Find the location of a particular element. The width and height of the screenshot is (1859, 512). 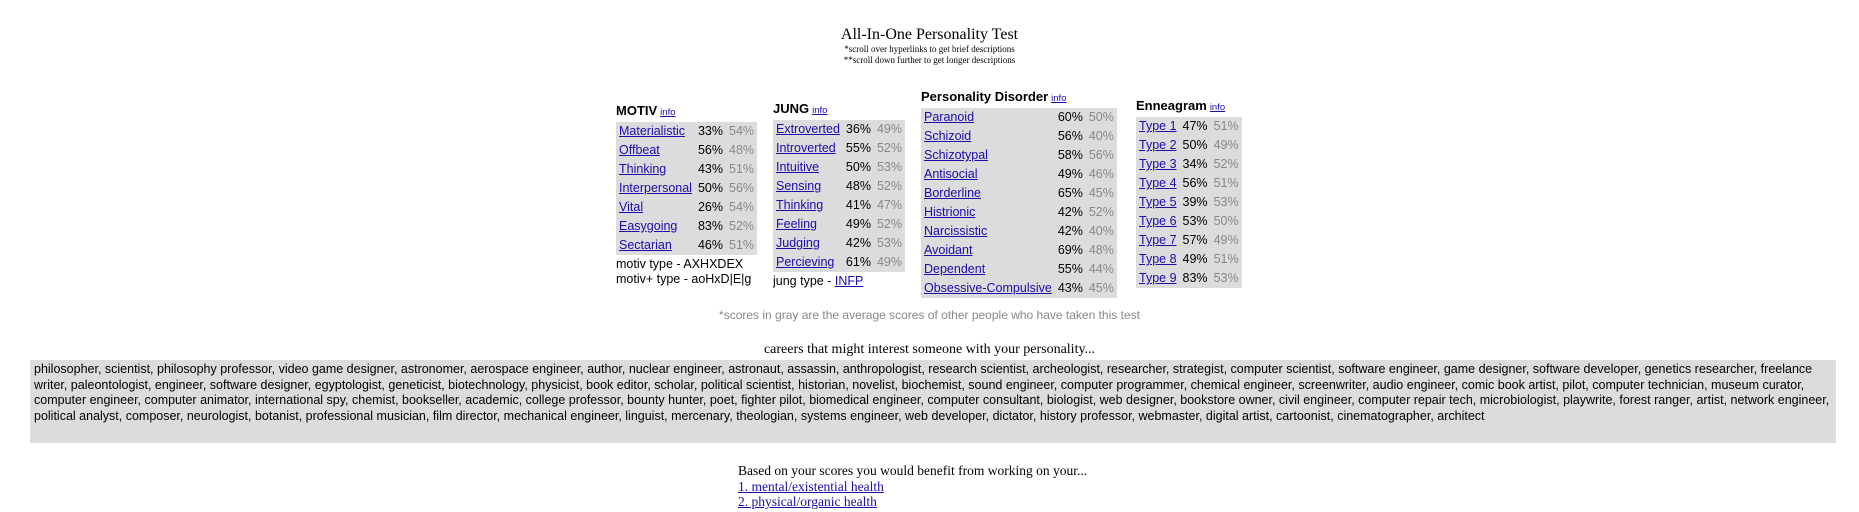

jung-score: 36% is located at coordinates (858, 129).